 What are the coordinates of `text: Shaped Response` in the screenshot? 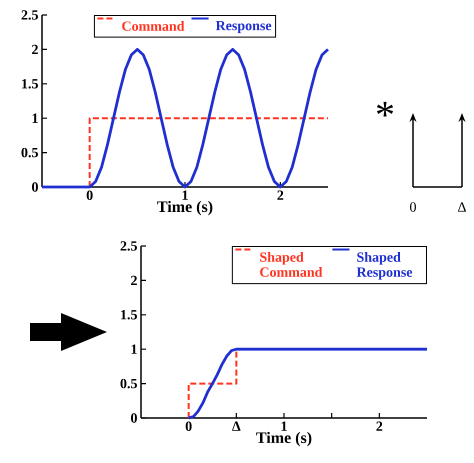 It's located at (384, 266).